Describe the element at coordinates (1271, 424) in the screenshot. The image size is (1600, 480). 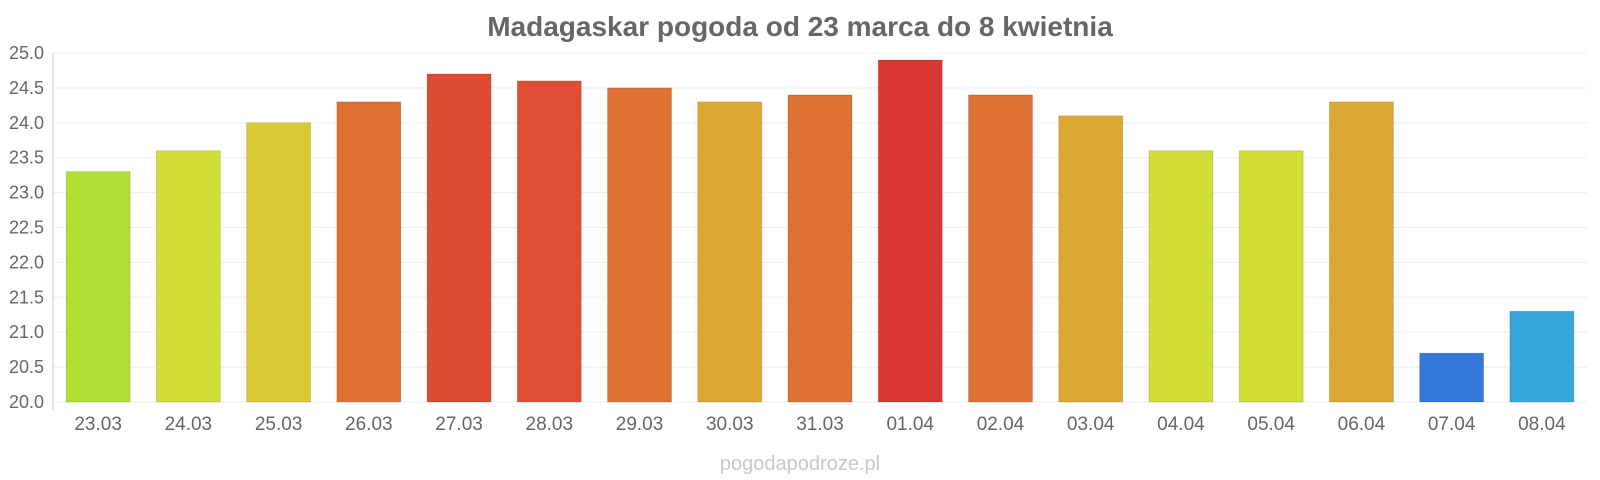
I see `x-tick-label: 05.04` at that location.